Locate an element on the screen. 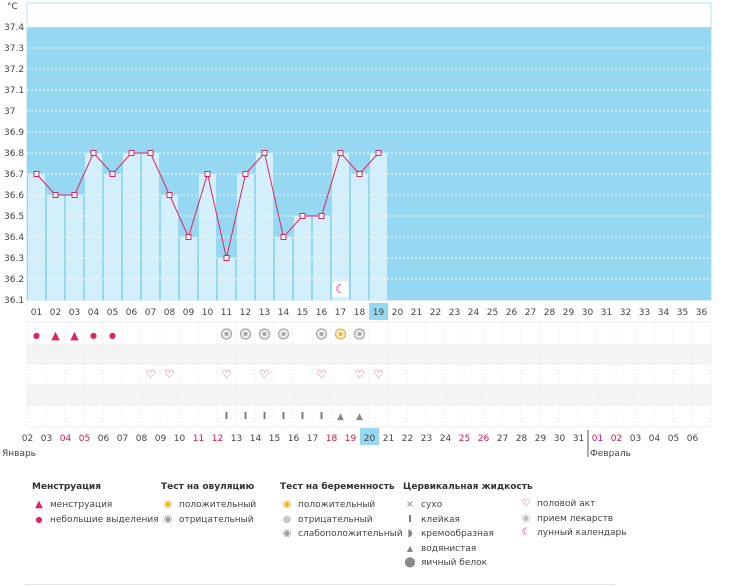 This screenshot has height=587, width=749. legend-label: прием лекарств is located at coordinates (575, 518).